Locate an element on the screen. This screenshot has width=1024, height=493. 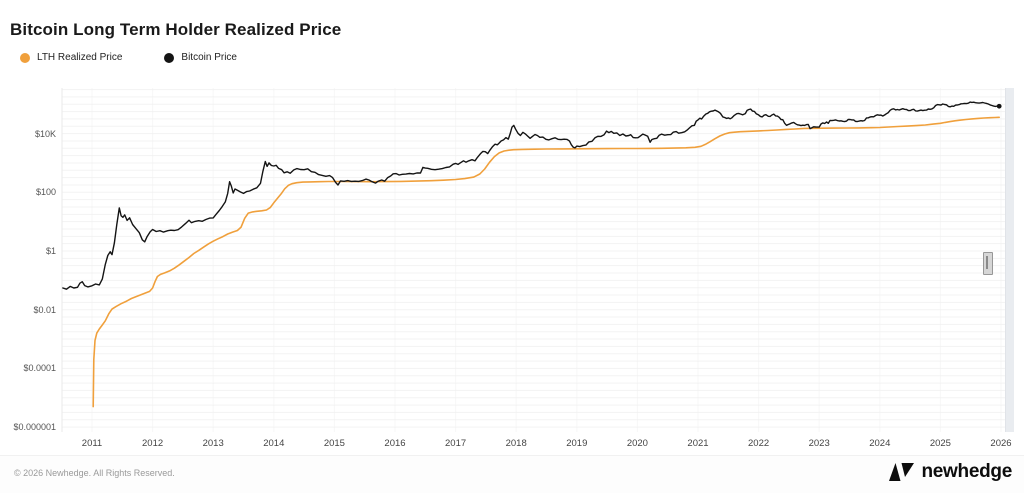
x-axis-tick-label: 2015 is located at coordinates (334, 443).